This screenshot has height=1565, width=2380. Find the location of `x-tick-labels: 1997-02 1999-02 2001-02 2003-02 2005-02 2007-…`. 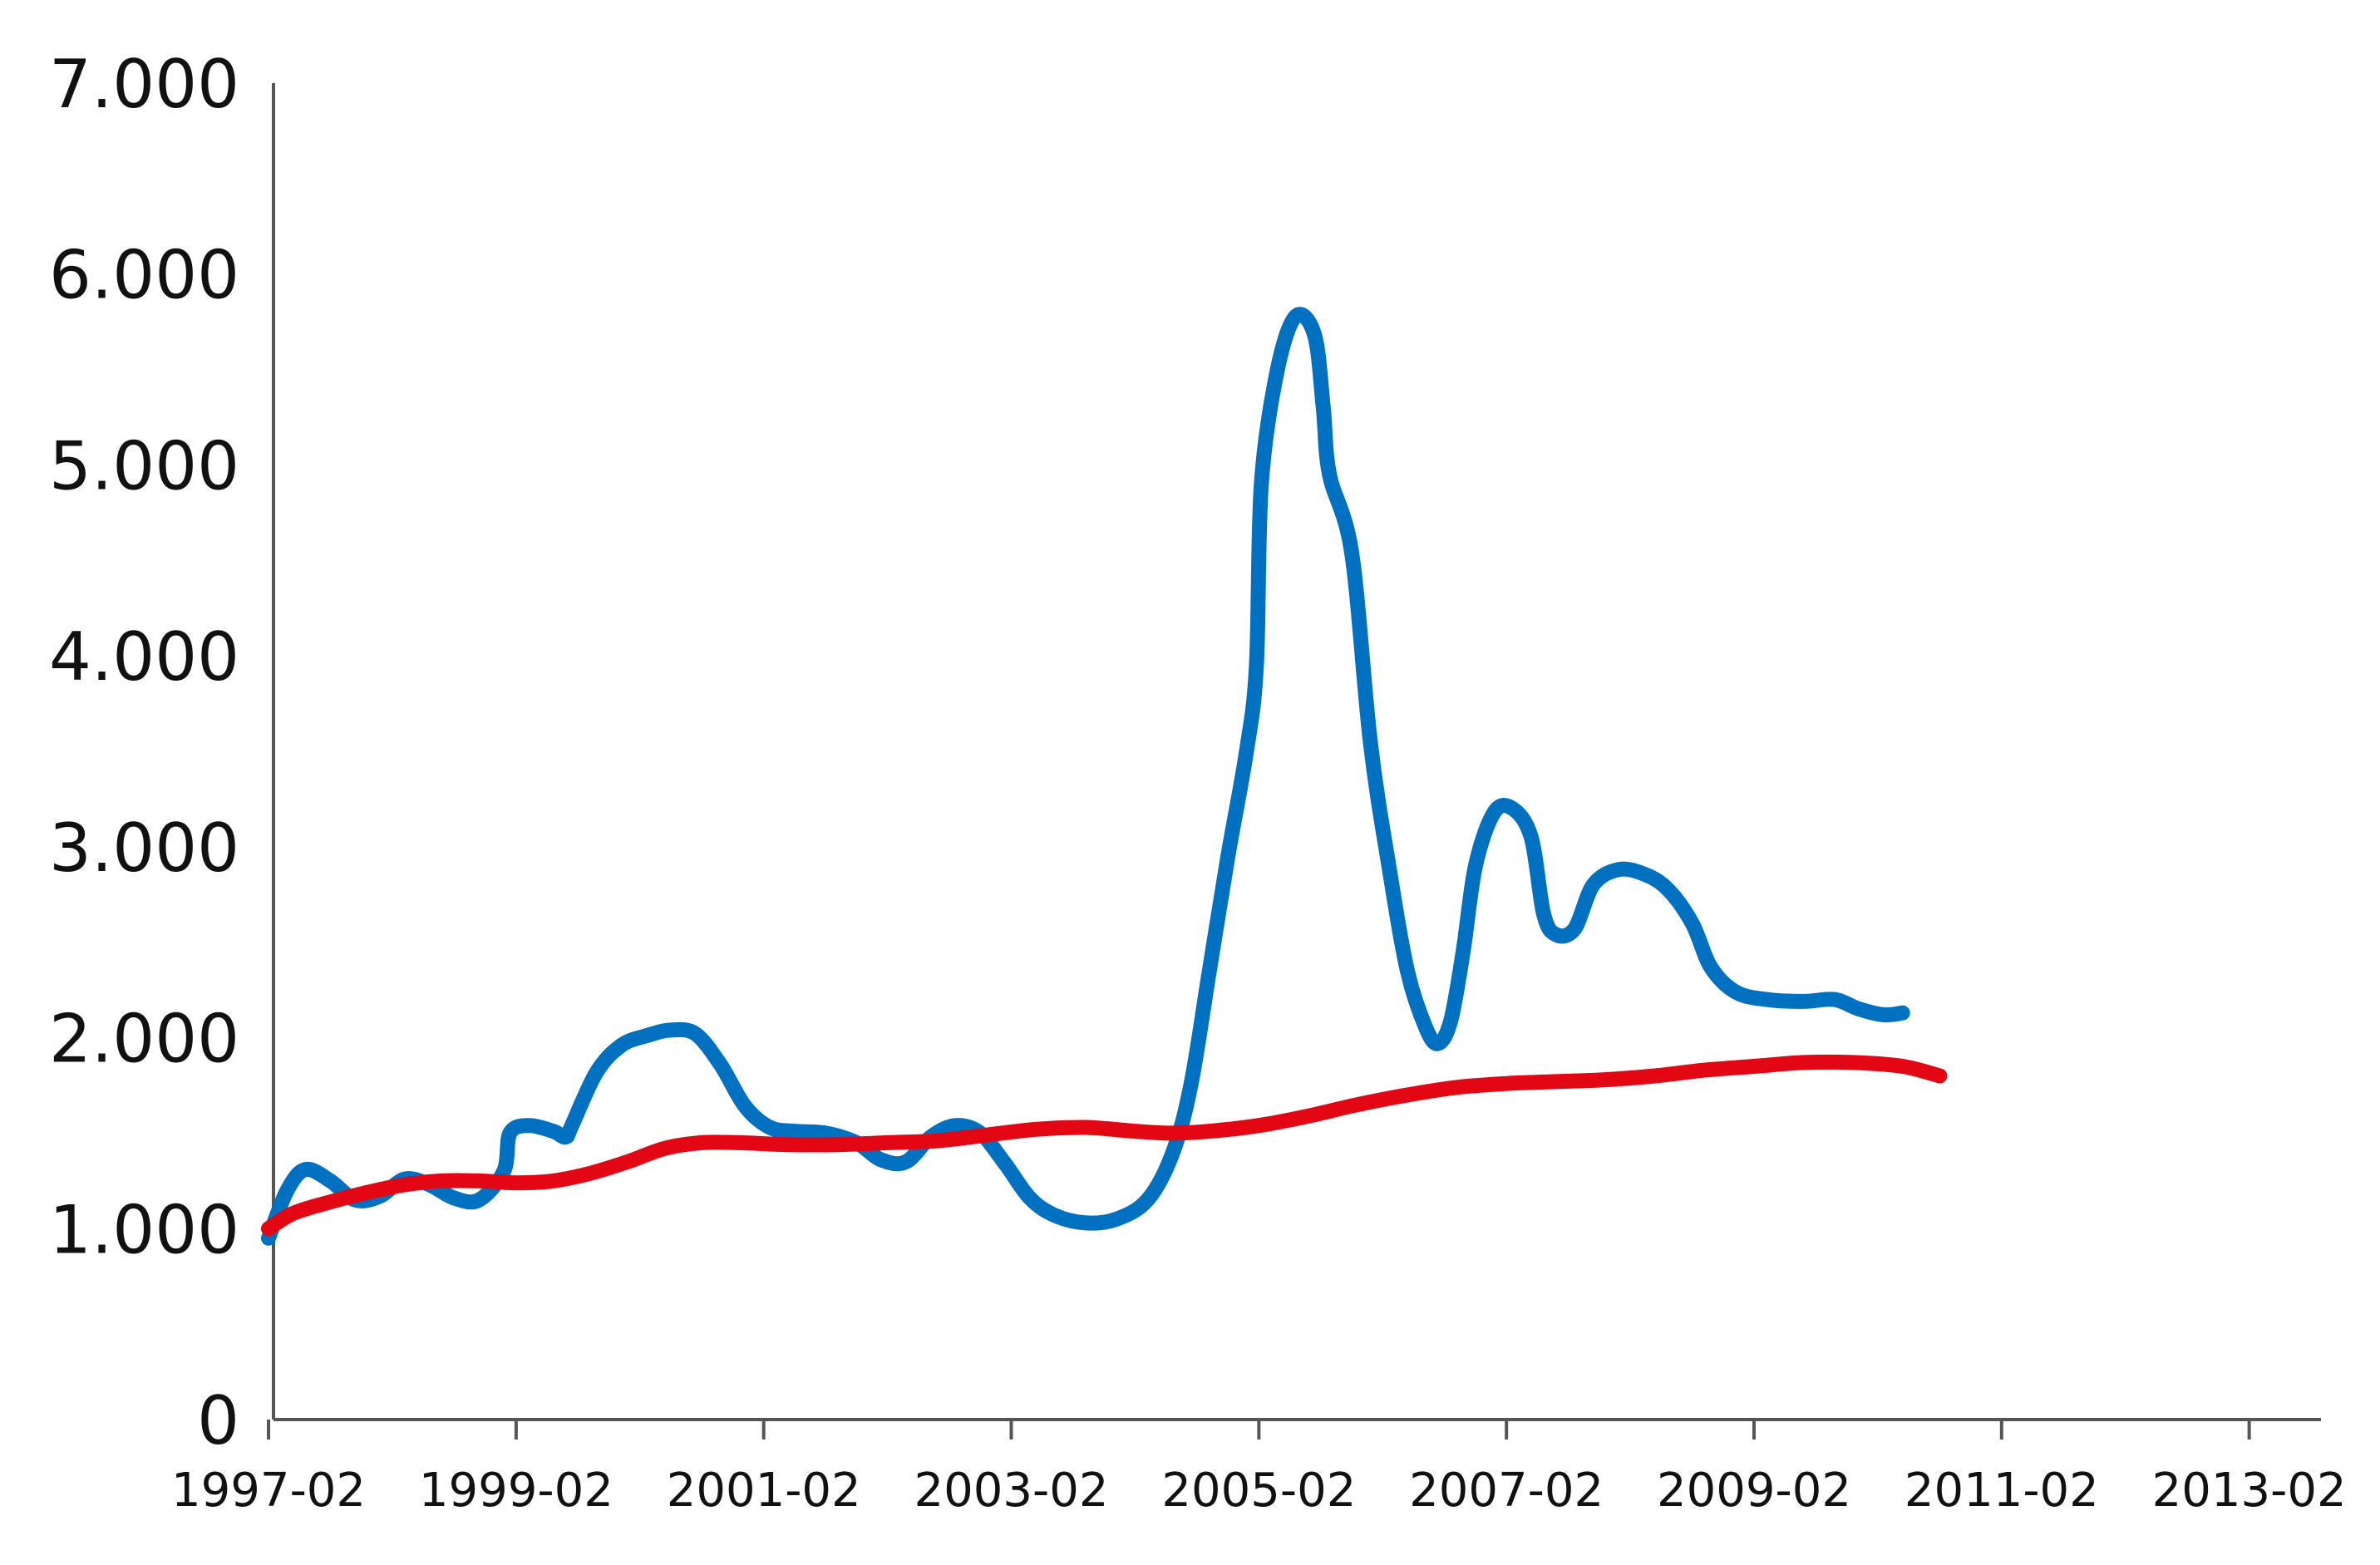

x-tick-labels: 1997-02 1999-02 2001-02 2003-02 2005-02 2007-… is located at coordinates (1259, 1491).